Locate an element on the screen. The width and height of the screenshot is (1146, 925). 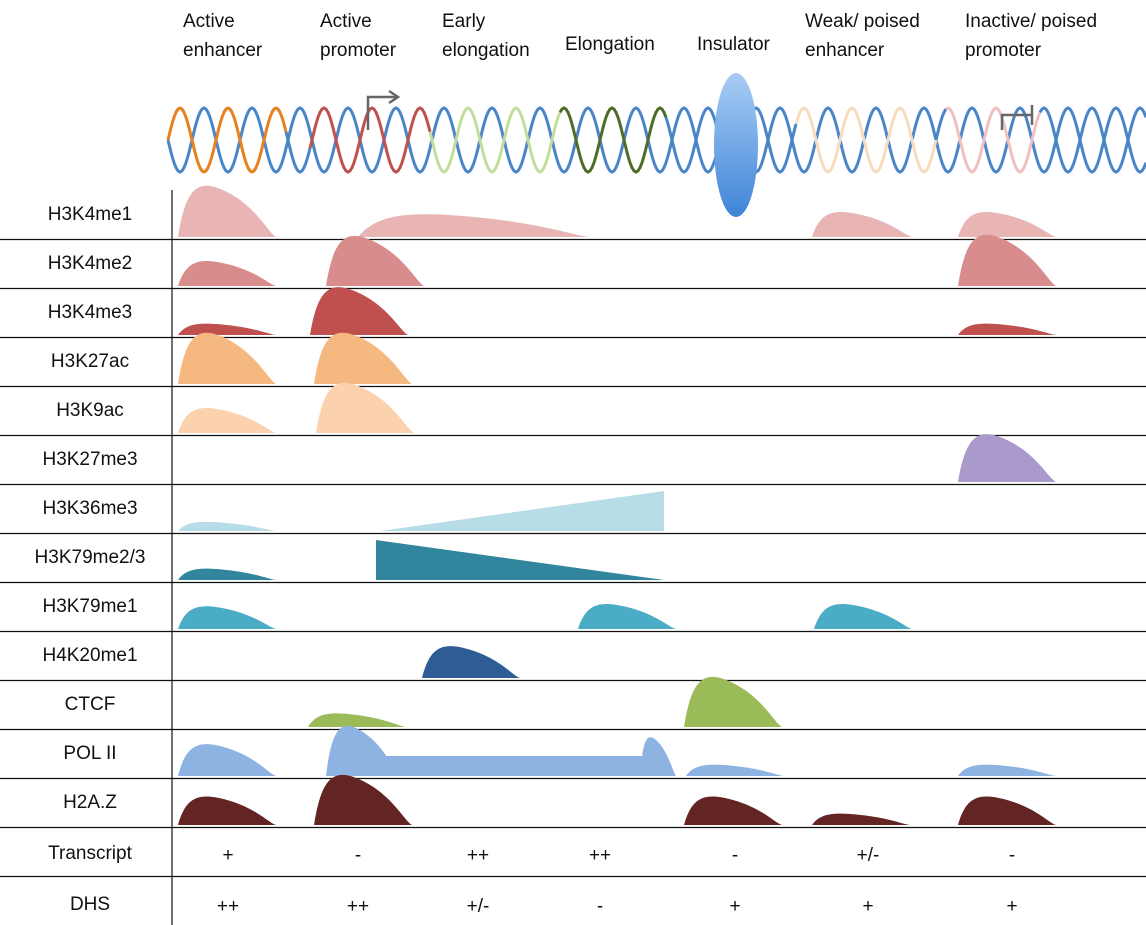
column-header: Weak/ poised is located at coordinates (862, 21).